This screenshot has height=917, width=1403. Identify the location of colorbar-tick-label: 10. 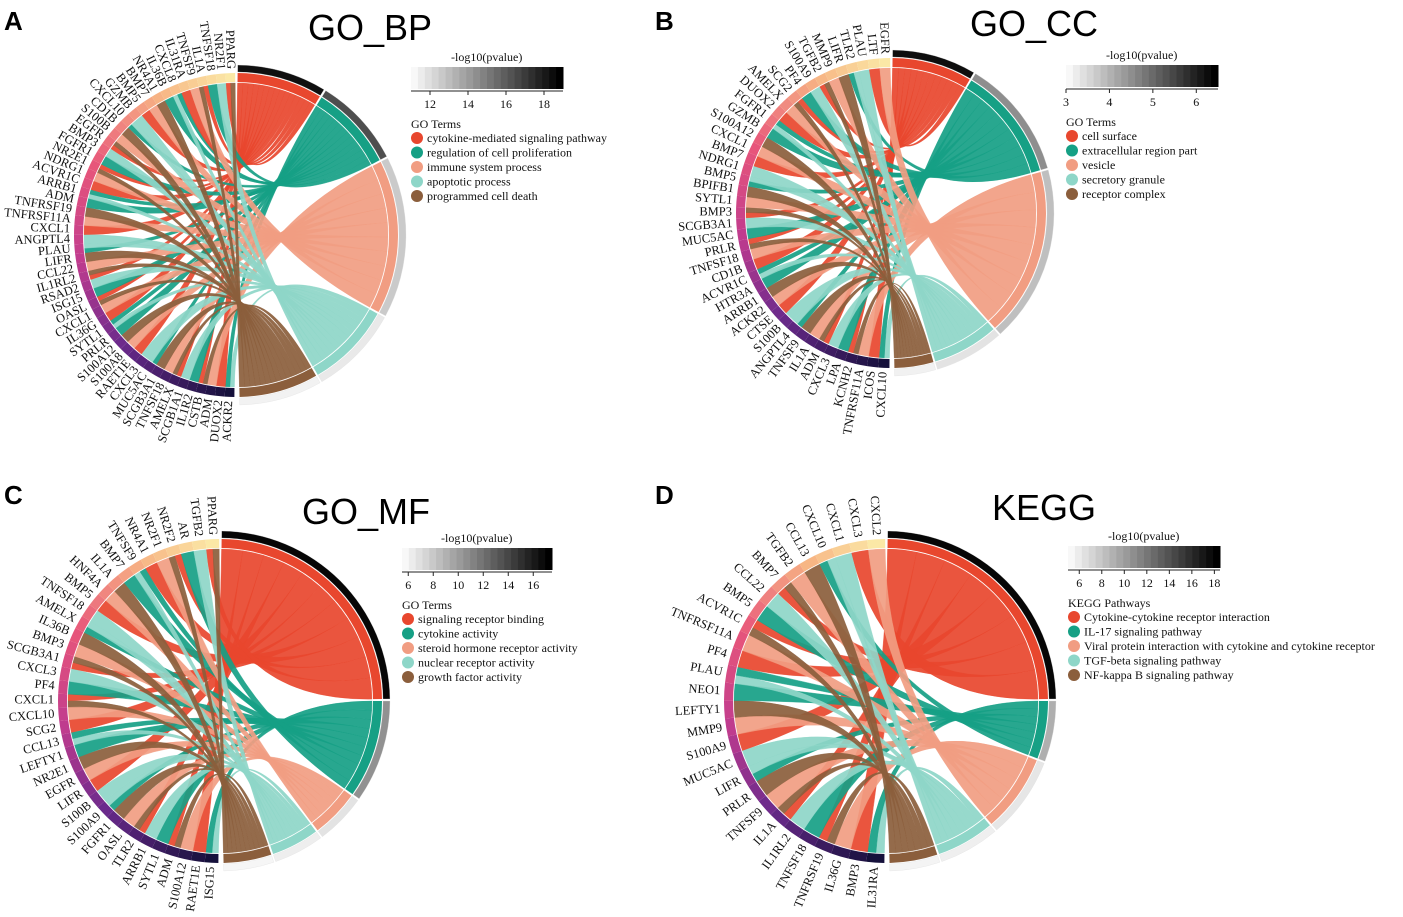
(1124, 583).